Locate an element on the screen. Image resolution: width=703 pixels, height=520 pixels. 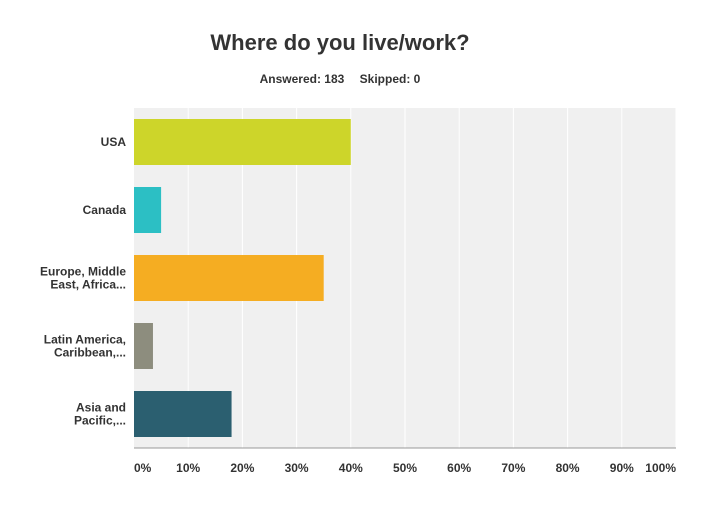
x-tick-label: 40% is located at coordinates (351, 468).